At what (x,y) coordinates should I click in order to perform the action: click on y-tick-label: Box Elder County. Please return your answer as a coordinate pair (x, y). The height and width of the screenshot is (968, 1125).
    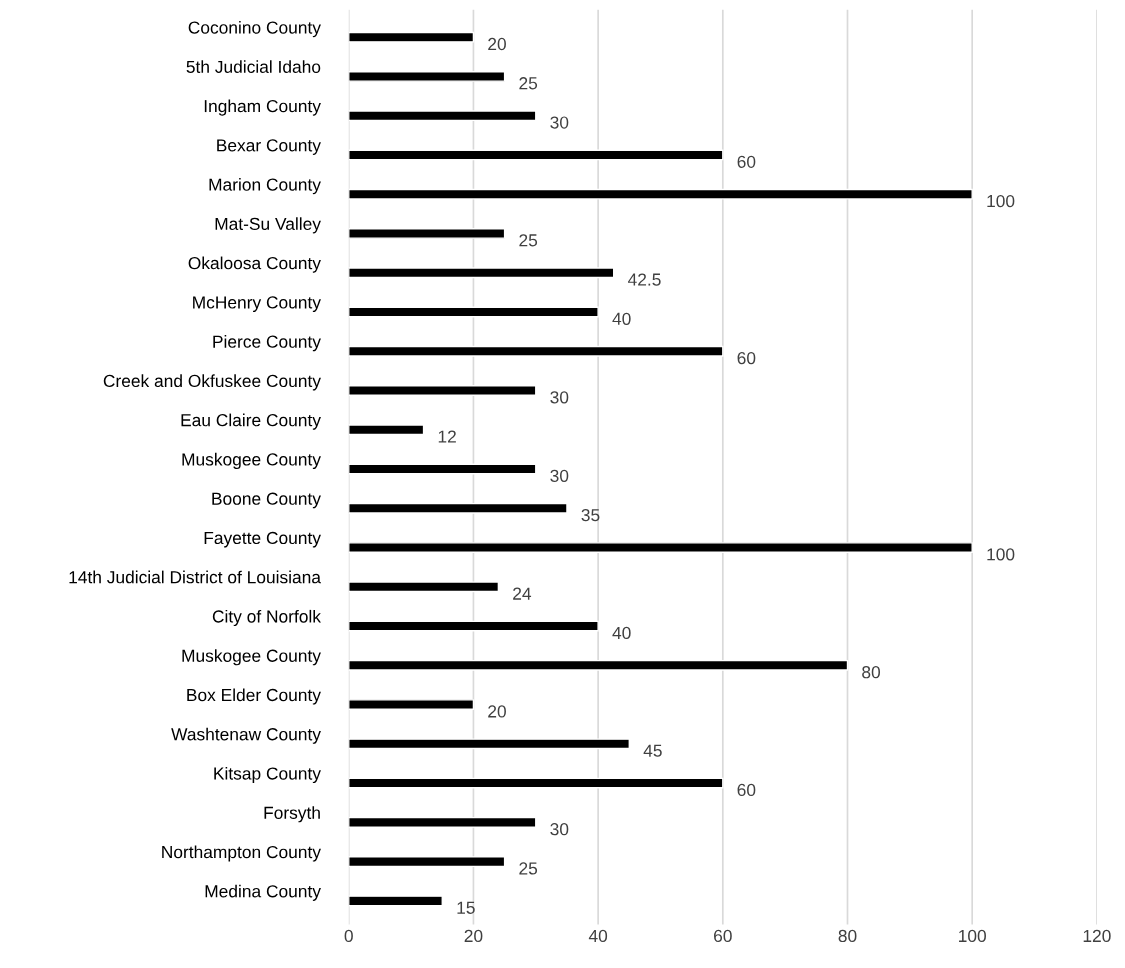
    Looking at the image, I should click on (254, 696).